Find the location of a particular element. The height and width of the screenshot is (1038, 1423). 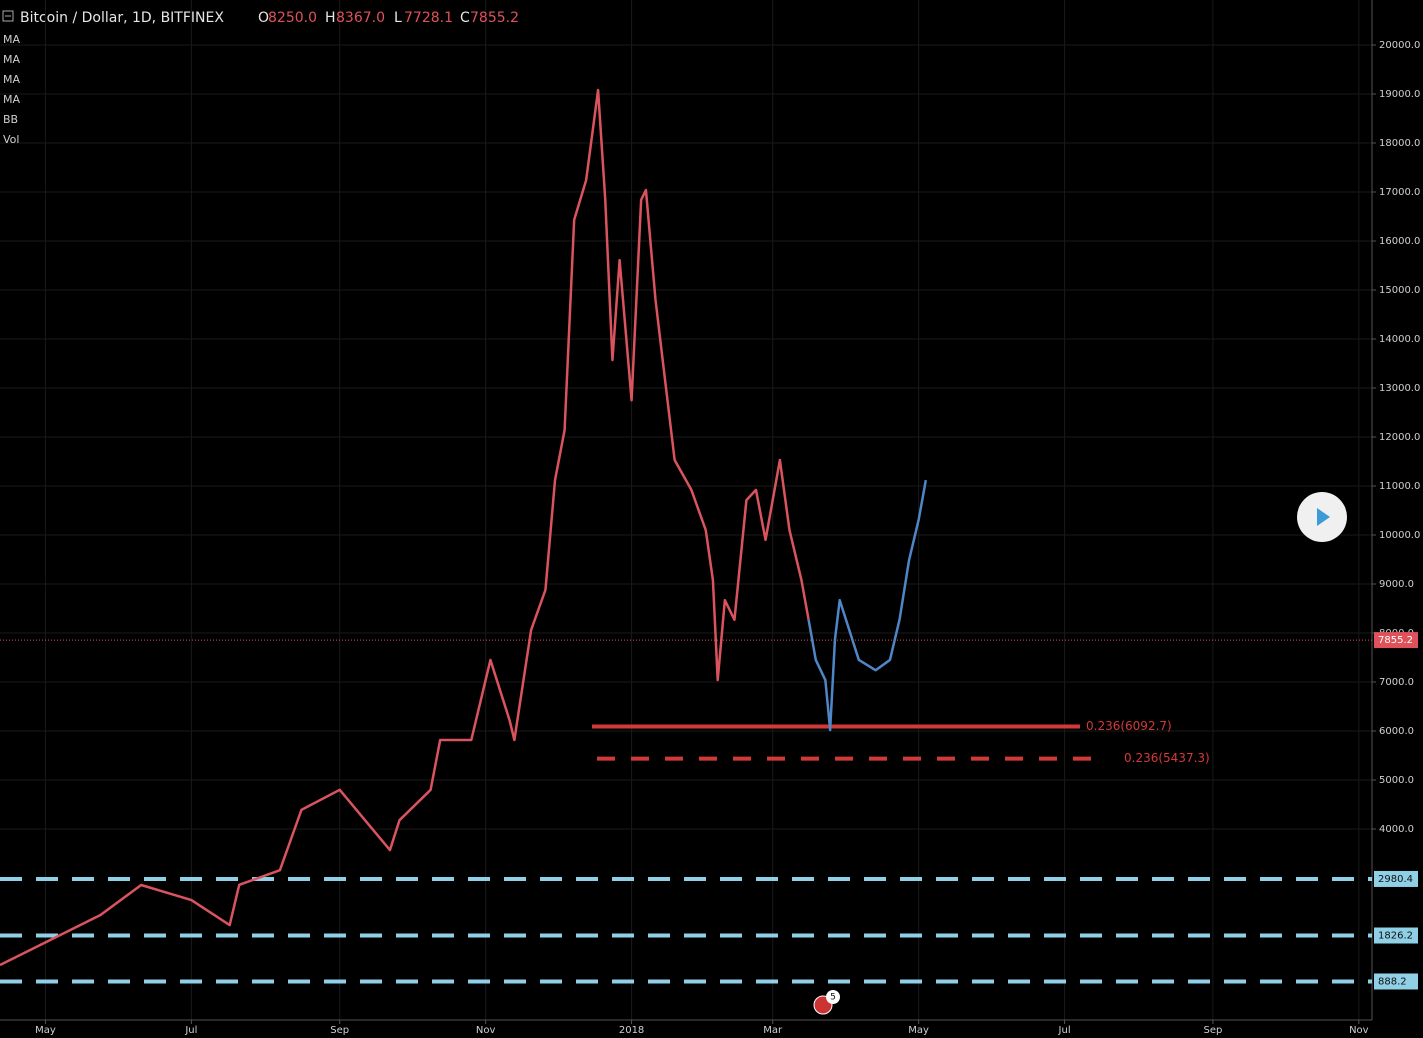

fib-label: 0.236(6092.7) is located at coordinates (1129, 726).